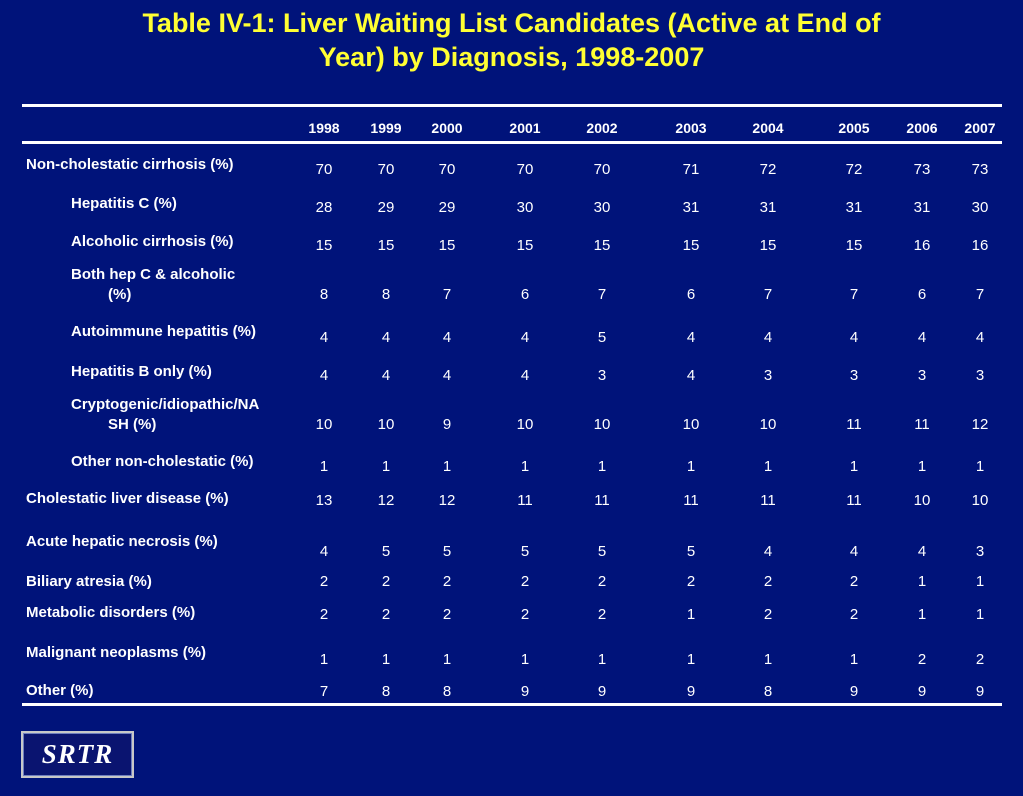 Image resolution: width=1023 pixels, height=796 pixels. Describe the element at coordinates (153, 274) in the screenshot. I see `row-label-line-1: Both hep C & alcoholic` at that location.